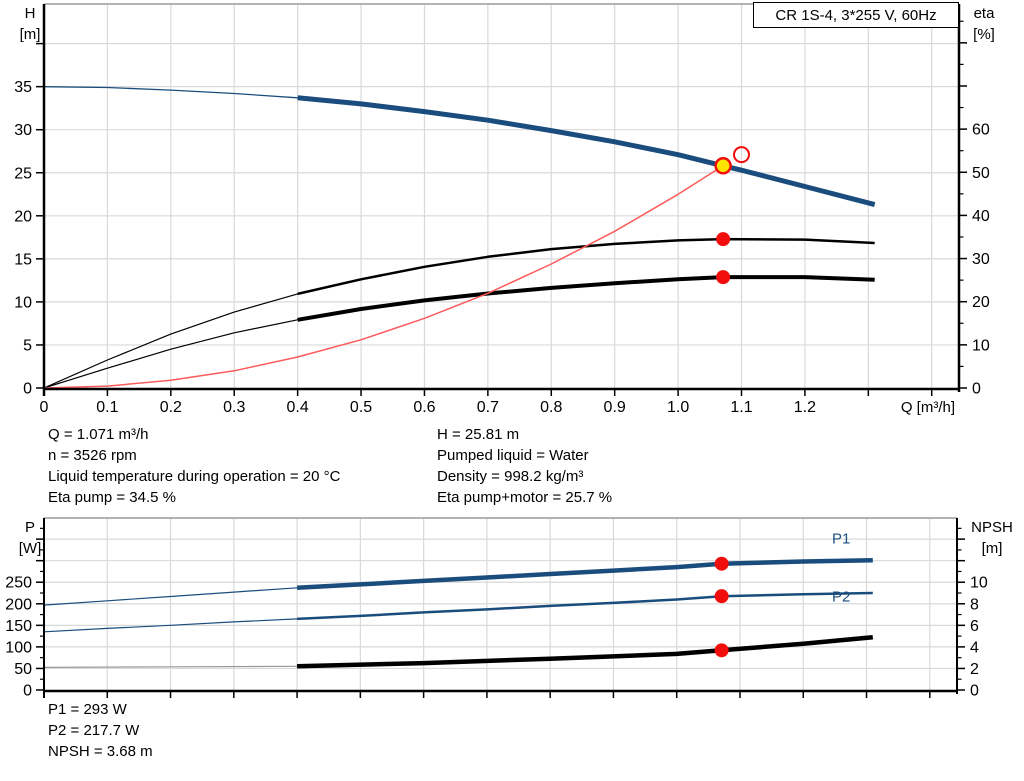 The image size is (1024, 781). I want to click on requested-duty-point, so click(742, 155).